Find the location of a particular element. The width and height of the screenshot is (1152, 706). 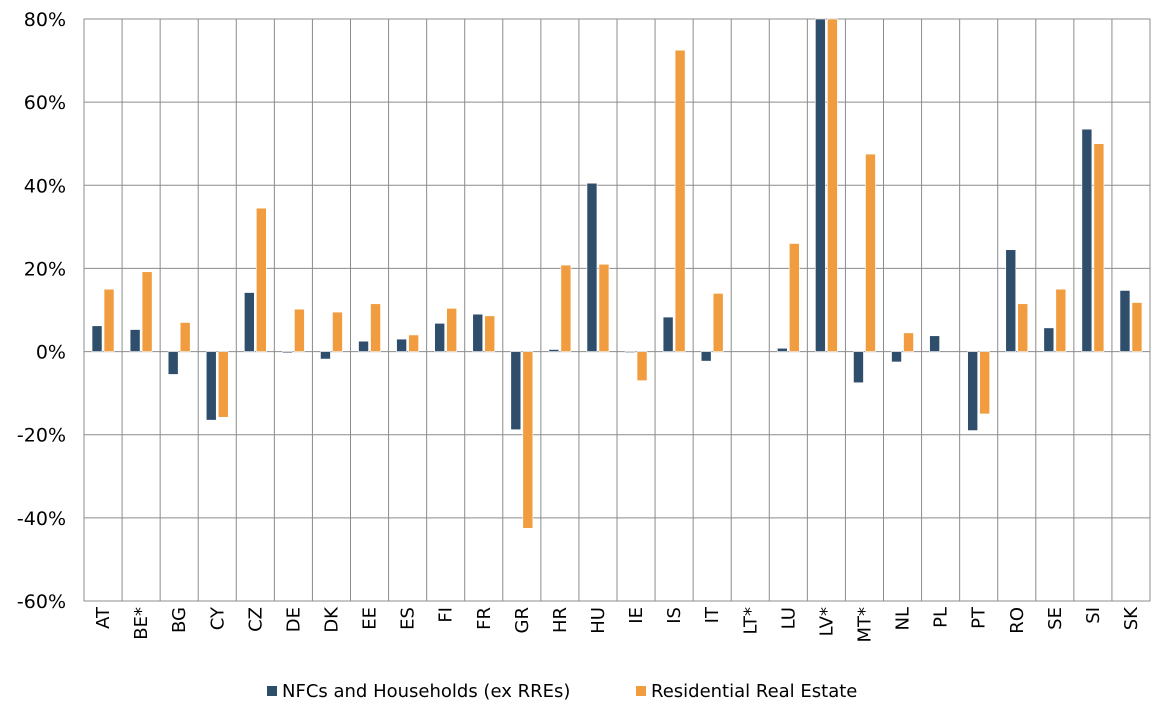

x-category-label: EE is located at coordinates (370, 618).